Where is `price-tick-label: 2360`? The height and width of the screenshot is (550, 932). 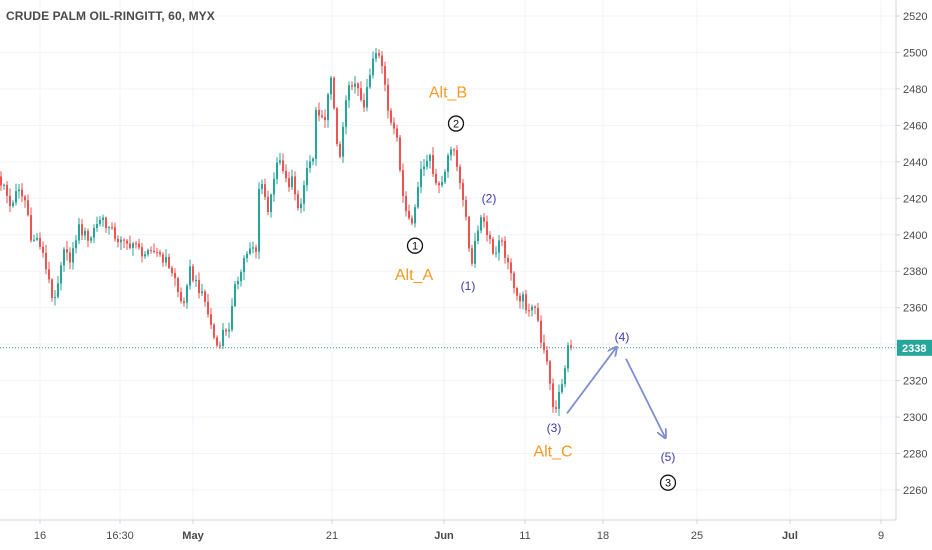
price-tick-label: 2360 is located at coordinates (915, 309).